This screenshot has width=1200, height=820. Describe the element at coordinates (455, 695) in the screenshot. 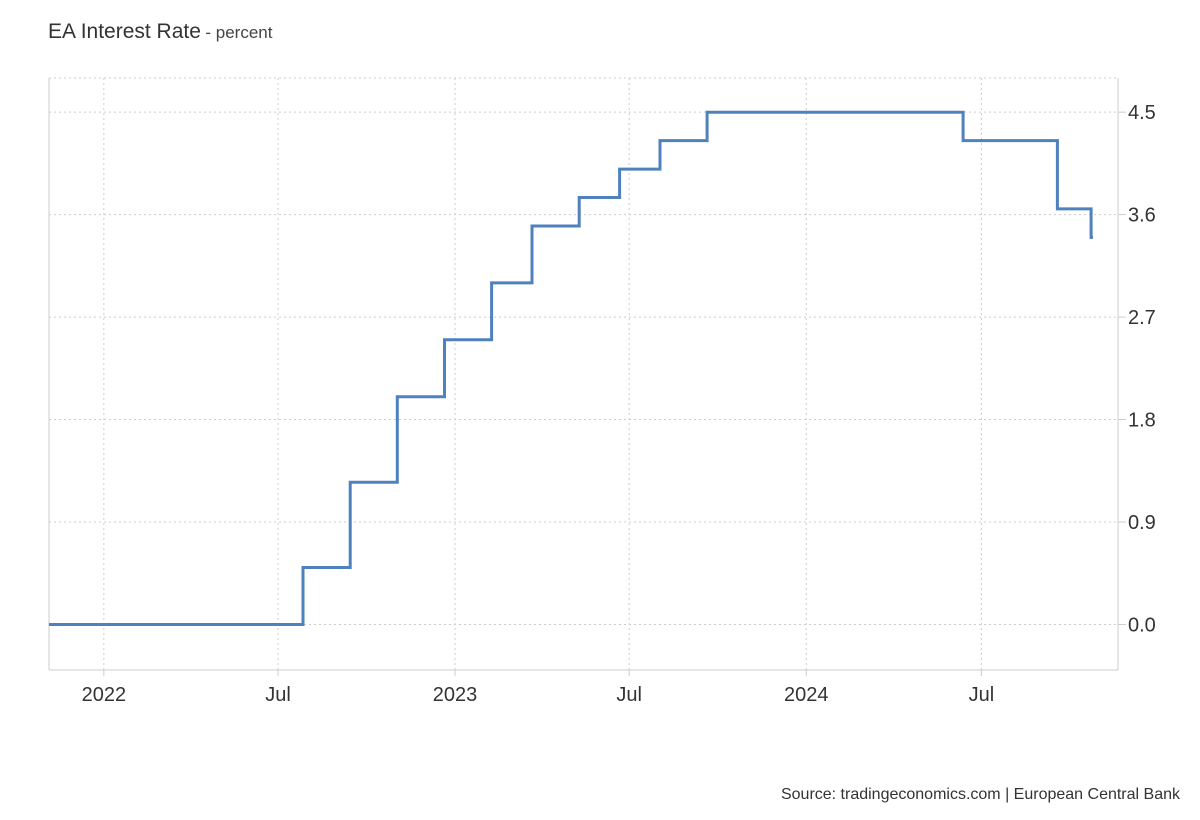

I see `x-tick-label: 2023` at that location.